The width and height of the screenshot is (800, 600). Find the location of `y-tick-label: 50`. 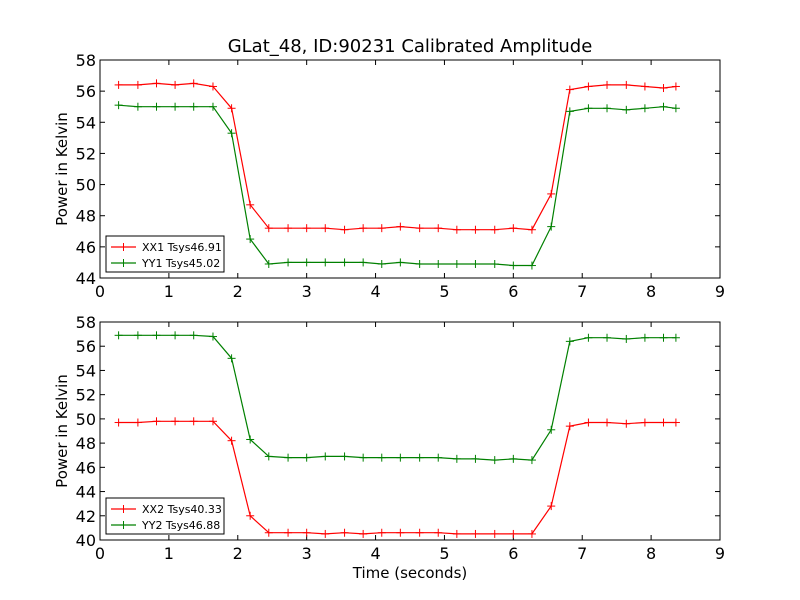

y-tick-label: 50 is located at coordinates (86, 419).